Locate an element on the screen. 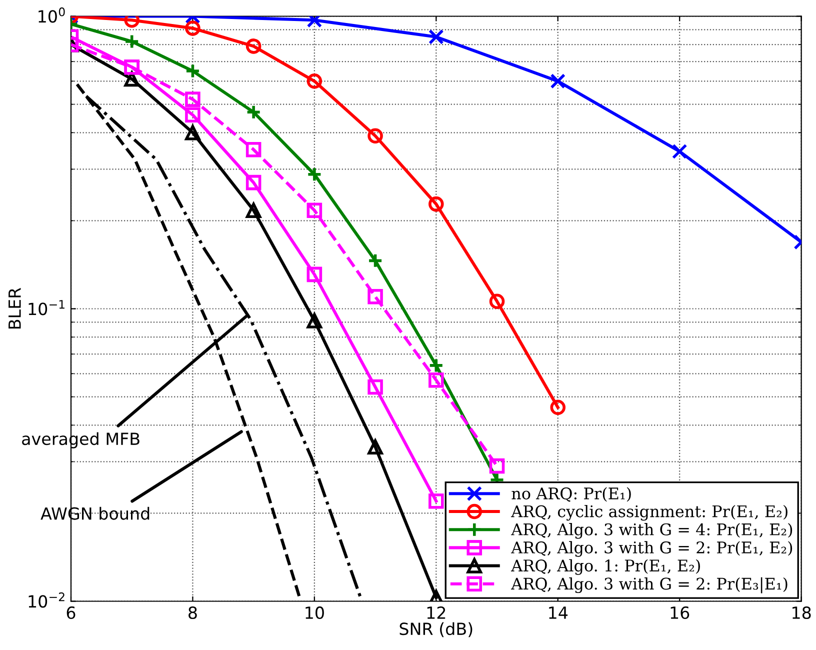 This screenshot has width=816, height=650. legend-label: ARQ, Algo. 3 with G = 4: Pr(E₁, E₂) is located at coordinates (651, 531).